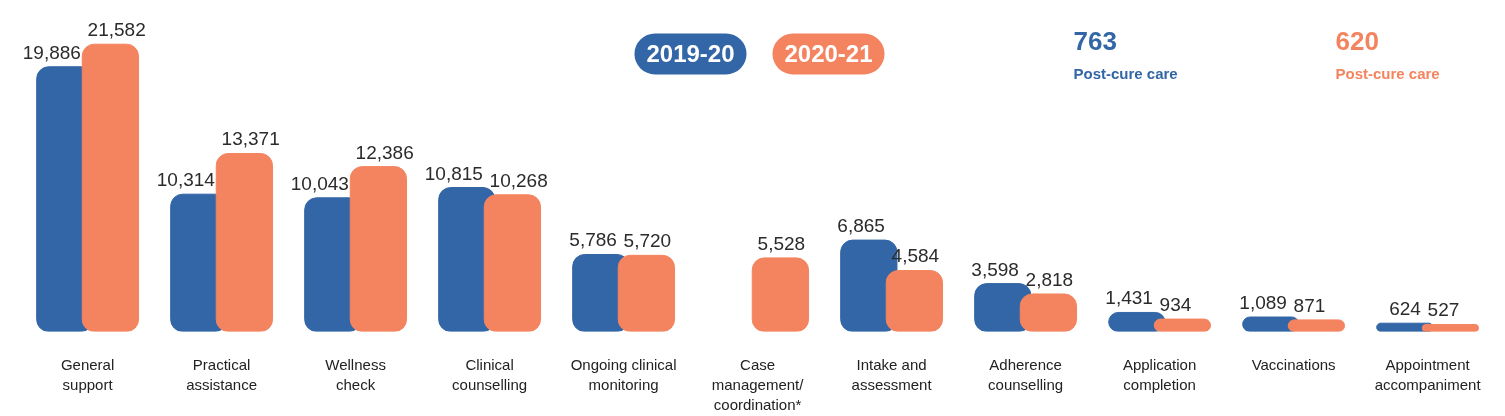 The image size is (1505, 416). Describe the element at coordinates (1293, 364) in the screenshot. I see `x-tick-label: Vaccinations` at that location.